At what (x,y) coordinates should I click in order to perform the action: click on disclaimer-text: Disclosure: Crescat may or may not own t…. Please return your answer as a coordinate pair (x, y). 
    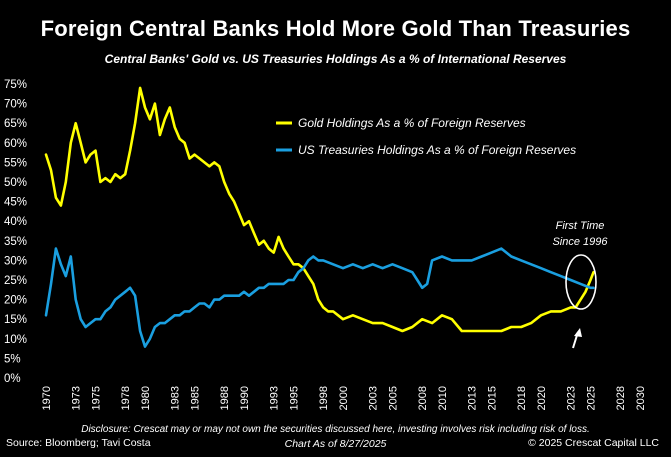
    Looking at the image, I should click on (335, 429).